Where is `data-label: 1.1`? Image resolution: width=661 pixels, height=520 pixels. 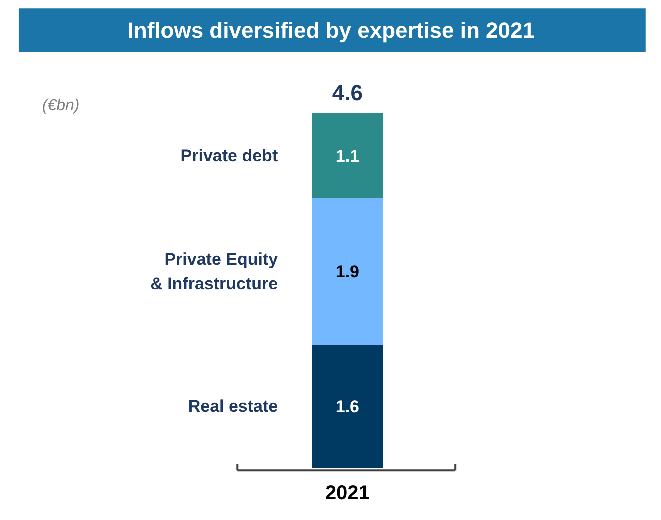 data-label: 1.1 is located at coordinates (348, 156).